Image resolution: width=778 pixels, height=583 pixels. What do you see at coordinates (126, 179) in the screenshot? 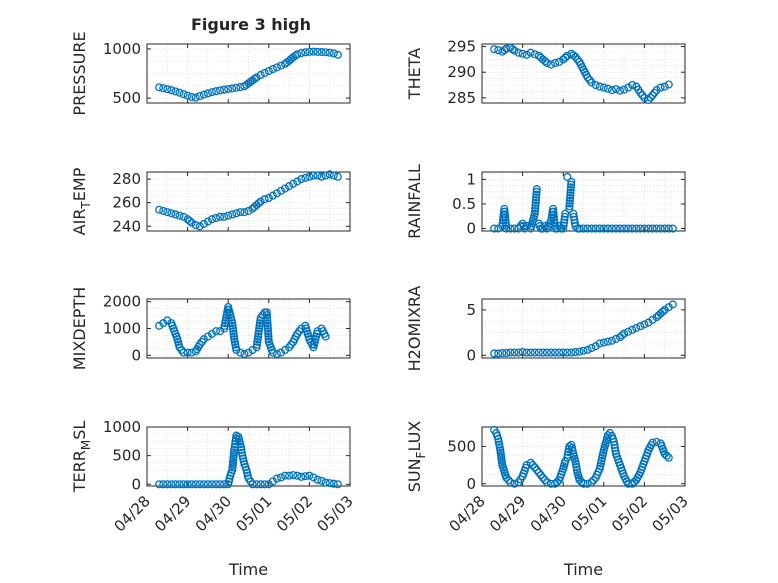
I see `ytick-label: 280` at bounding box center [126, 179].